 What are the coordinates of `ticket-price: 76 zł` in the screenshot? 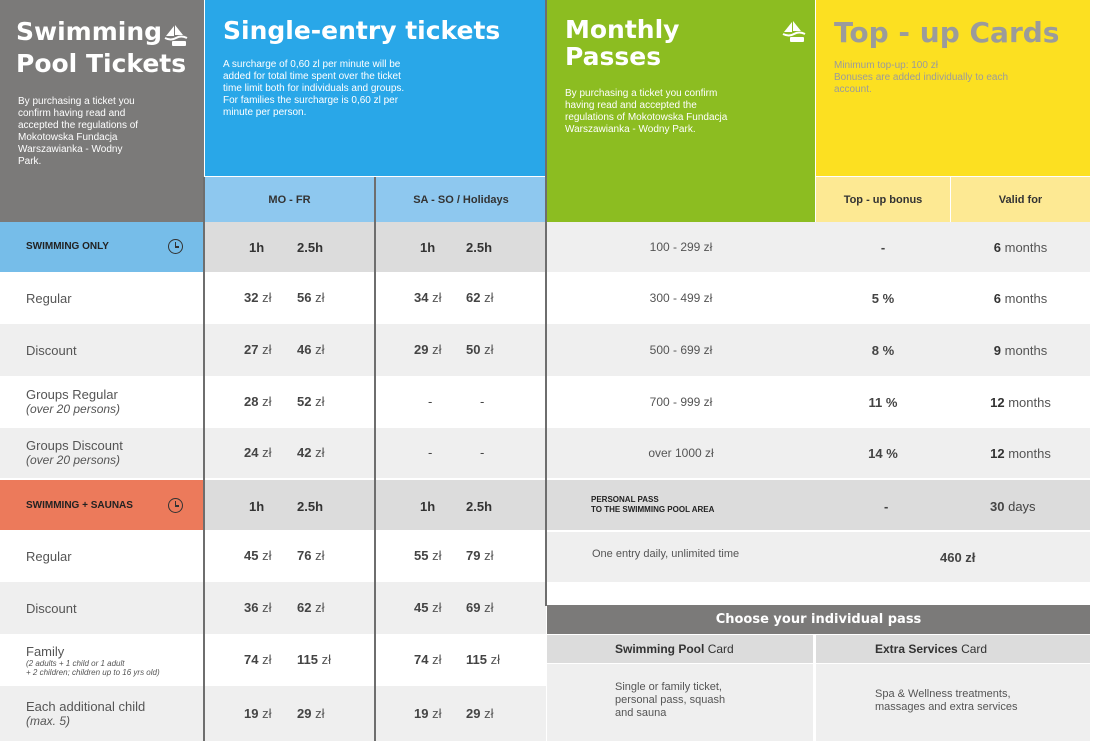 It's located at (311, 555).